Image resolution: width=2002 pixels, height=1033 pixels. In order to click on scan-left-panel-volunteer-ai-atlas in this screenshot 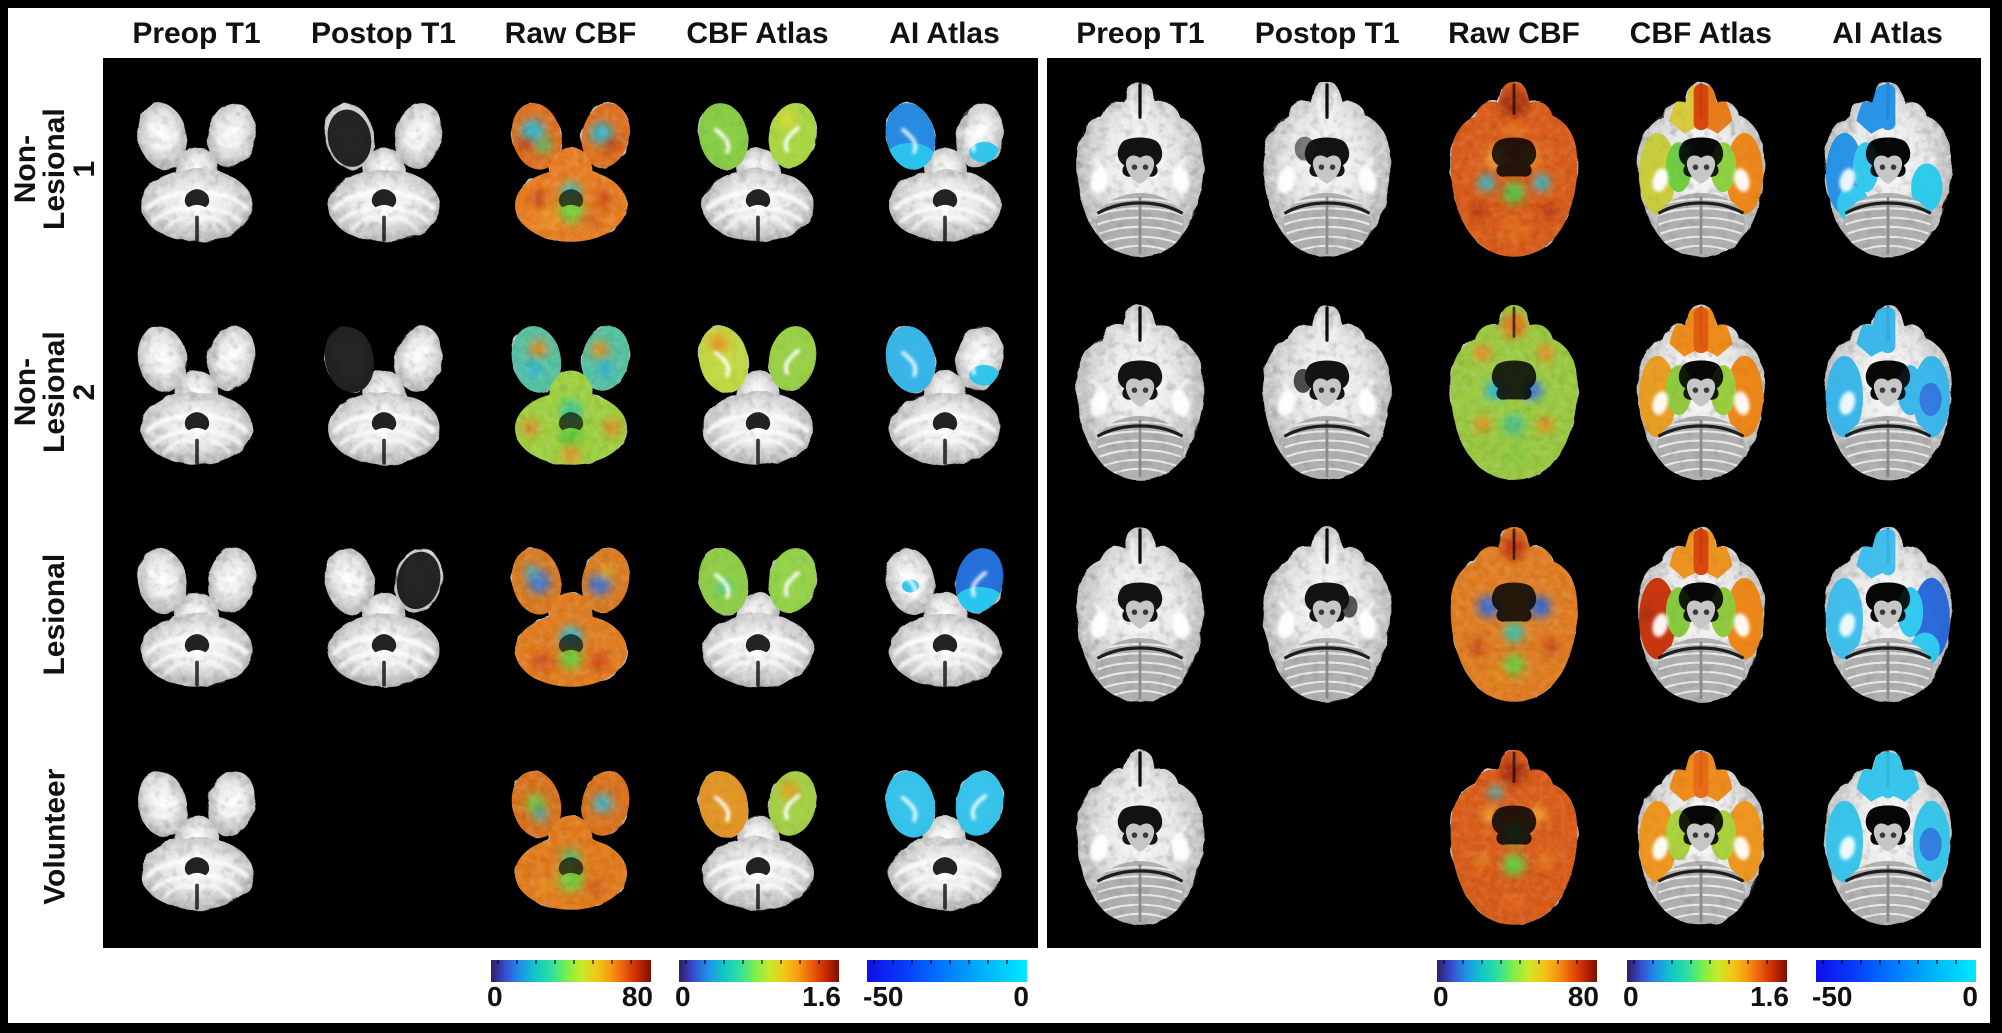, I will do `click(944, 837)`.